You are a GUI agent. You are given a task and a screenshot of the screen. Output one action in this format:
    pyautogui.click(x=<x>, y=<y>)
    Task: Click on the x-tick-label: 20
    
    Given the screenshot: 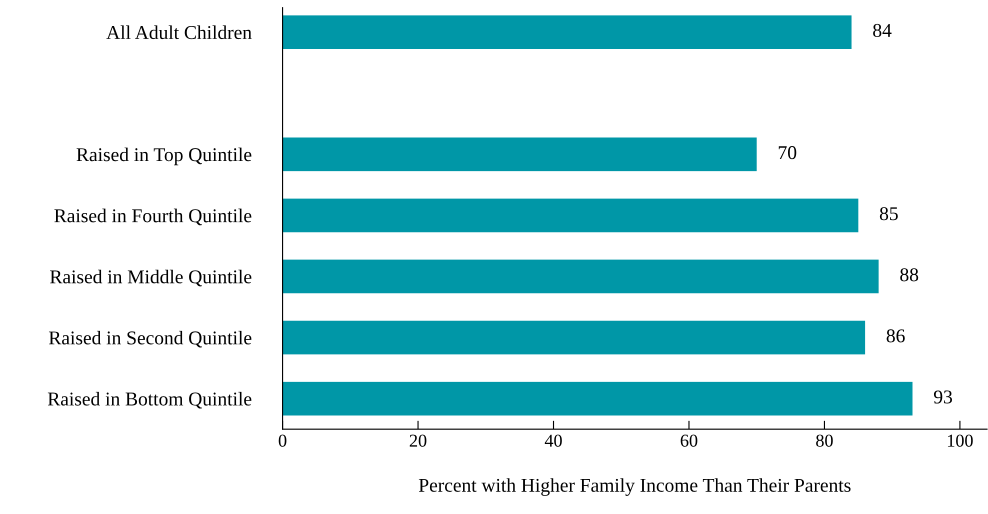 What is the action you would take?
    pyautogui.click(x=418, y=440)
    